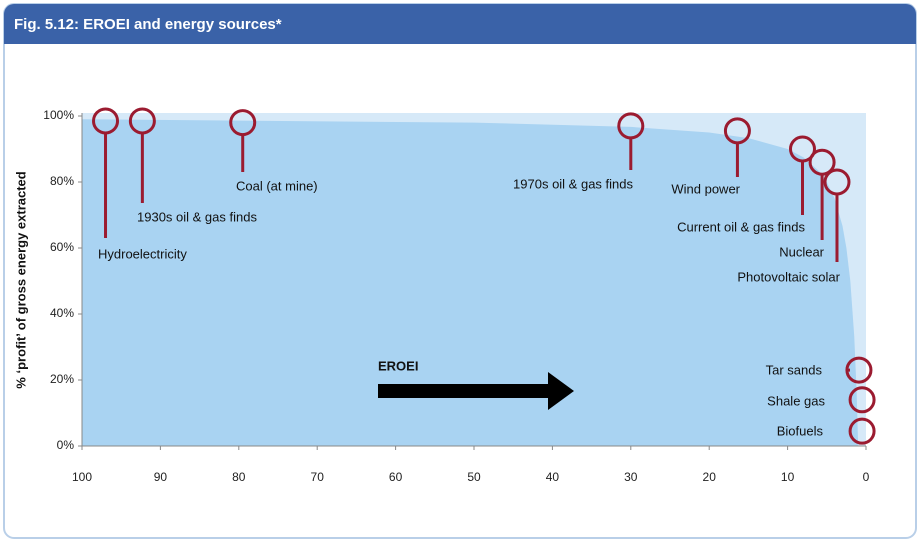 This screenshot has height=546, width=922. Describe the element at coordinates (398, 365) in the screenshot. I see `arrow-label: EROEI` at that location.